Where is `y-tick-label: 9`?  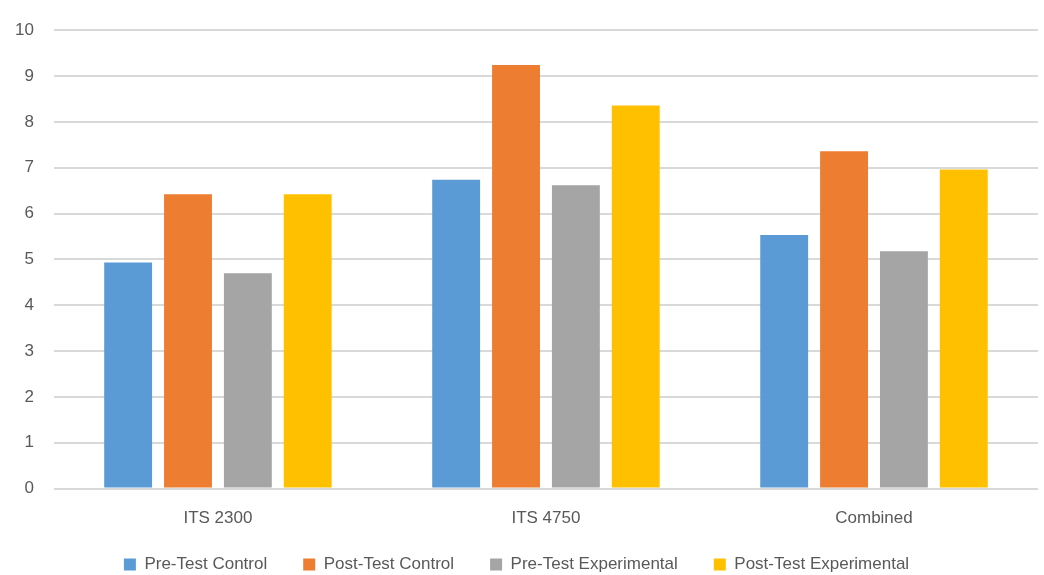 y-tick-label: 9 is located at coordinates (29, 75).